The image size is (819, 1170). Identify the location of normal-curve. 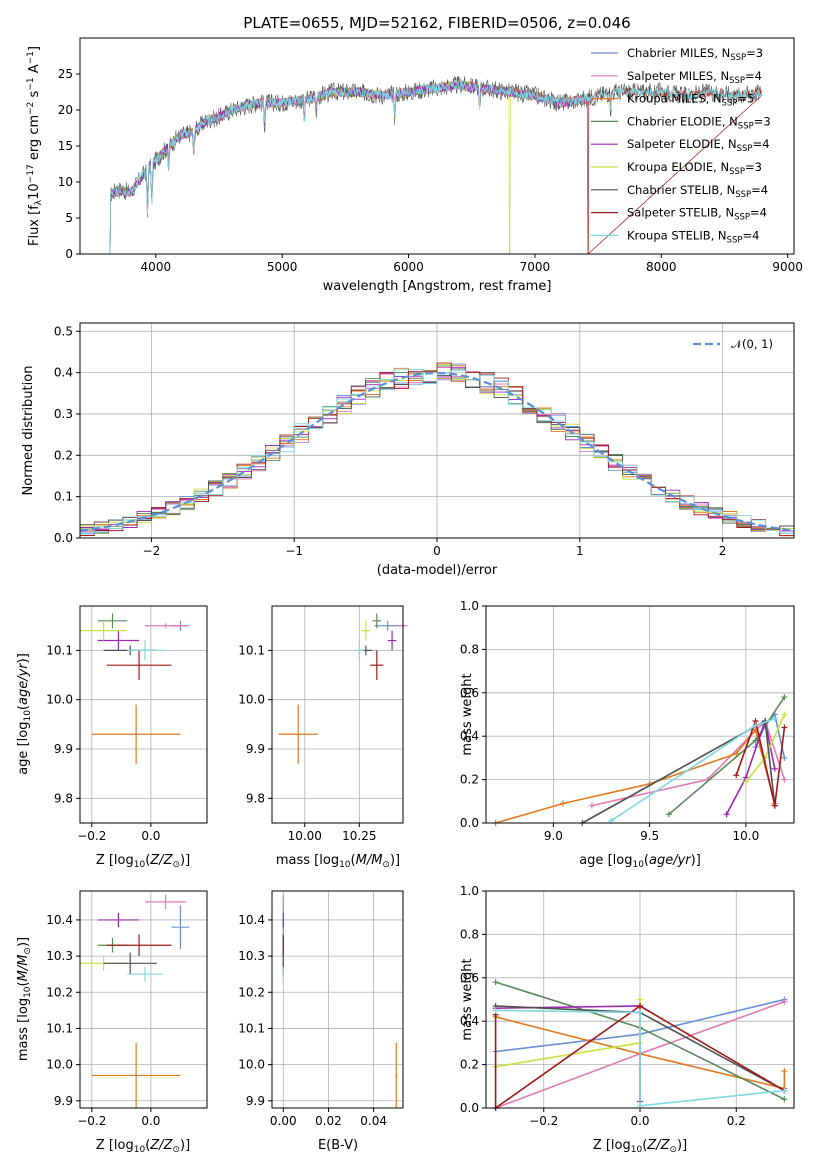
(437, 451).